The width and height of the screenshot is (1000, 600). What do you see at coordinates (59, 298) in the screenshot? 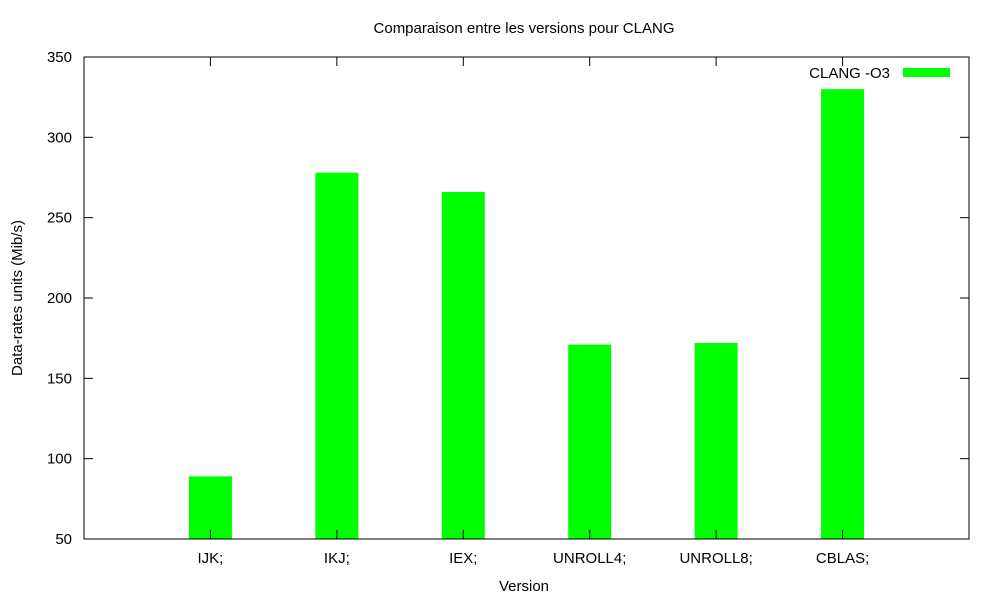
I see `y-tick-label-3: 200` at bounding box center [59, 298].